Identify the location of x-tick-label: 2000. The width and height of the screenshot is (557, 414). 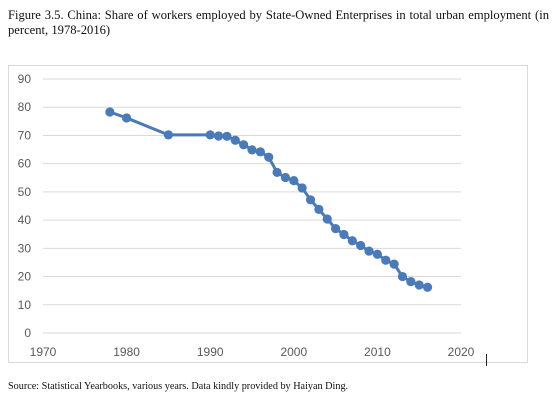
(293, 352).